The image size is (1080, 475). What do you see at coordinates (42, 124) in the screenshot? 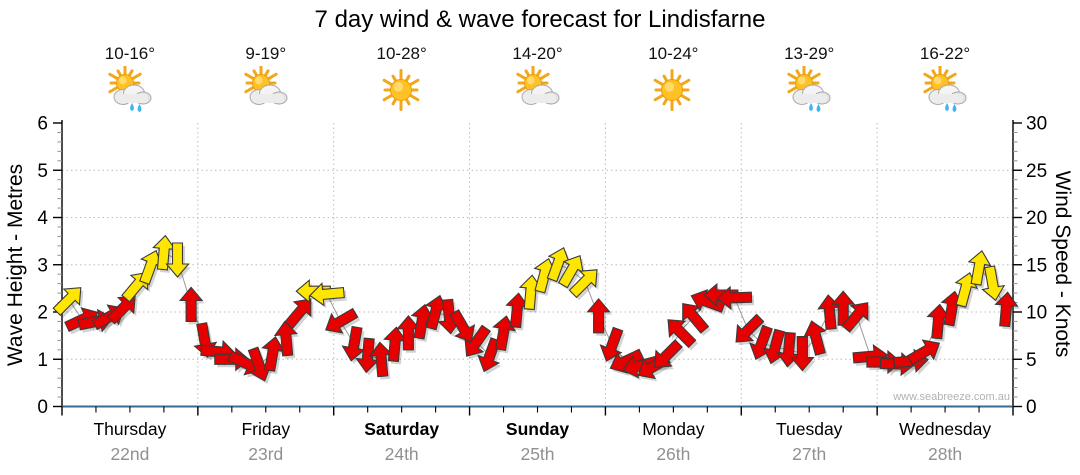
I see `svg-text: 6` at bounding box center [42, 124].